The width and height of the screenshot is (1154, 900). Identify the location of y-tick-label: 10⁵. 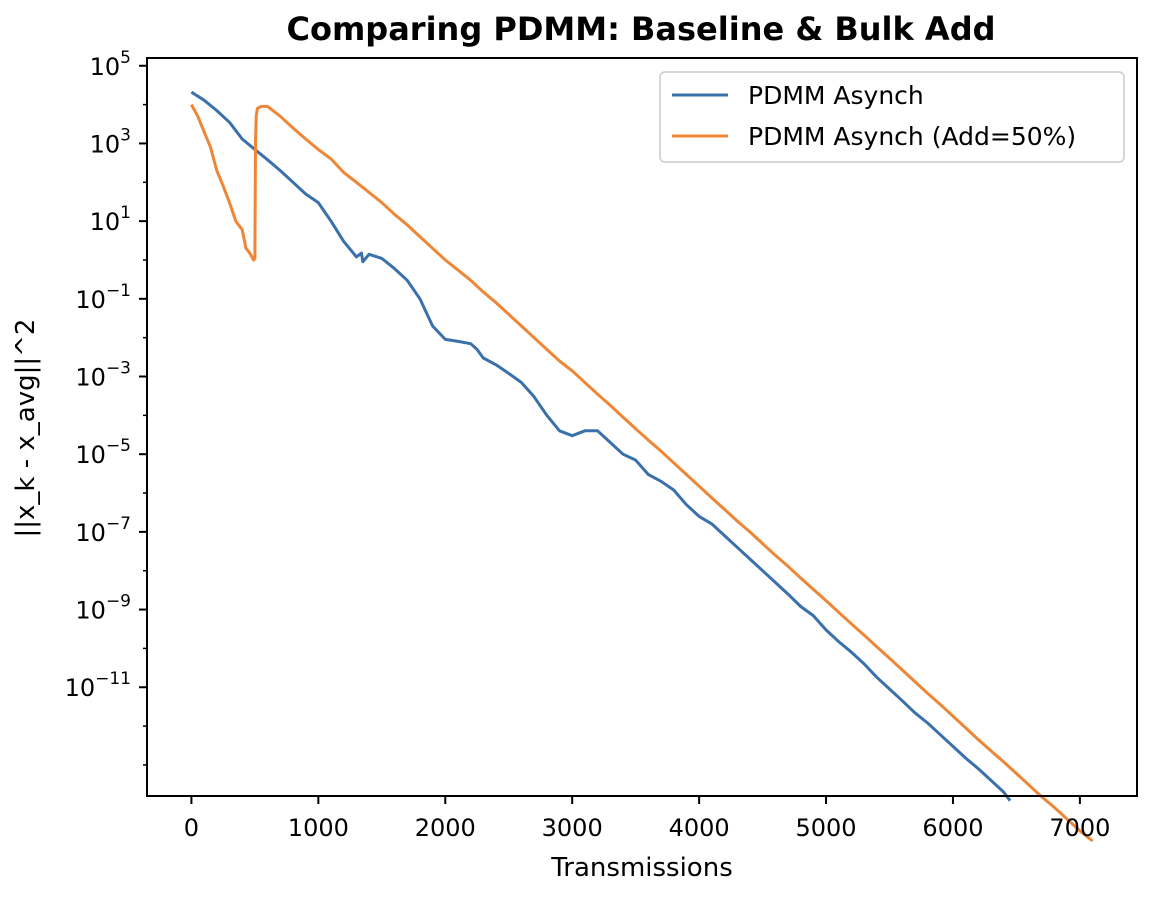
(110, 64).